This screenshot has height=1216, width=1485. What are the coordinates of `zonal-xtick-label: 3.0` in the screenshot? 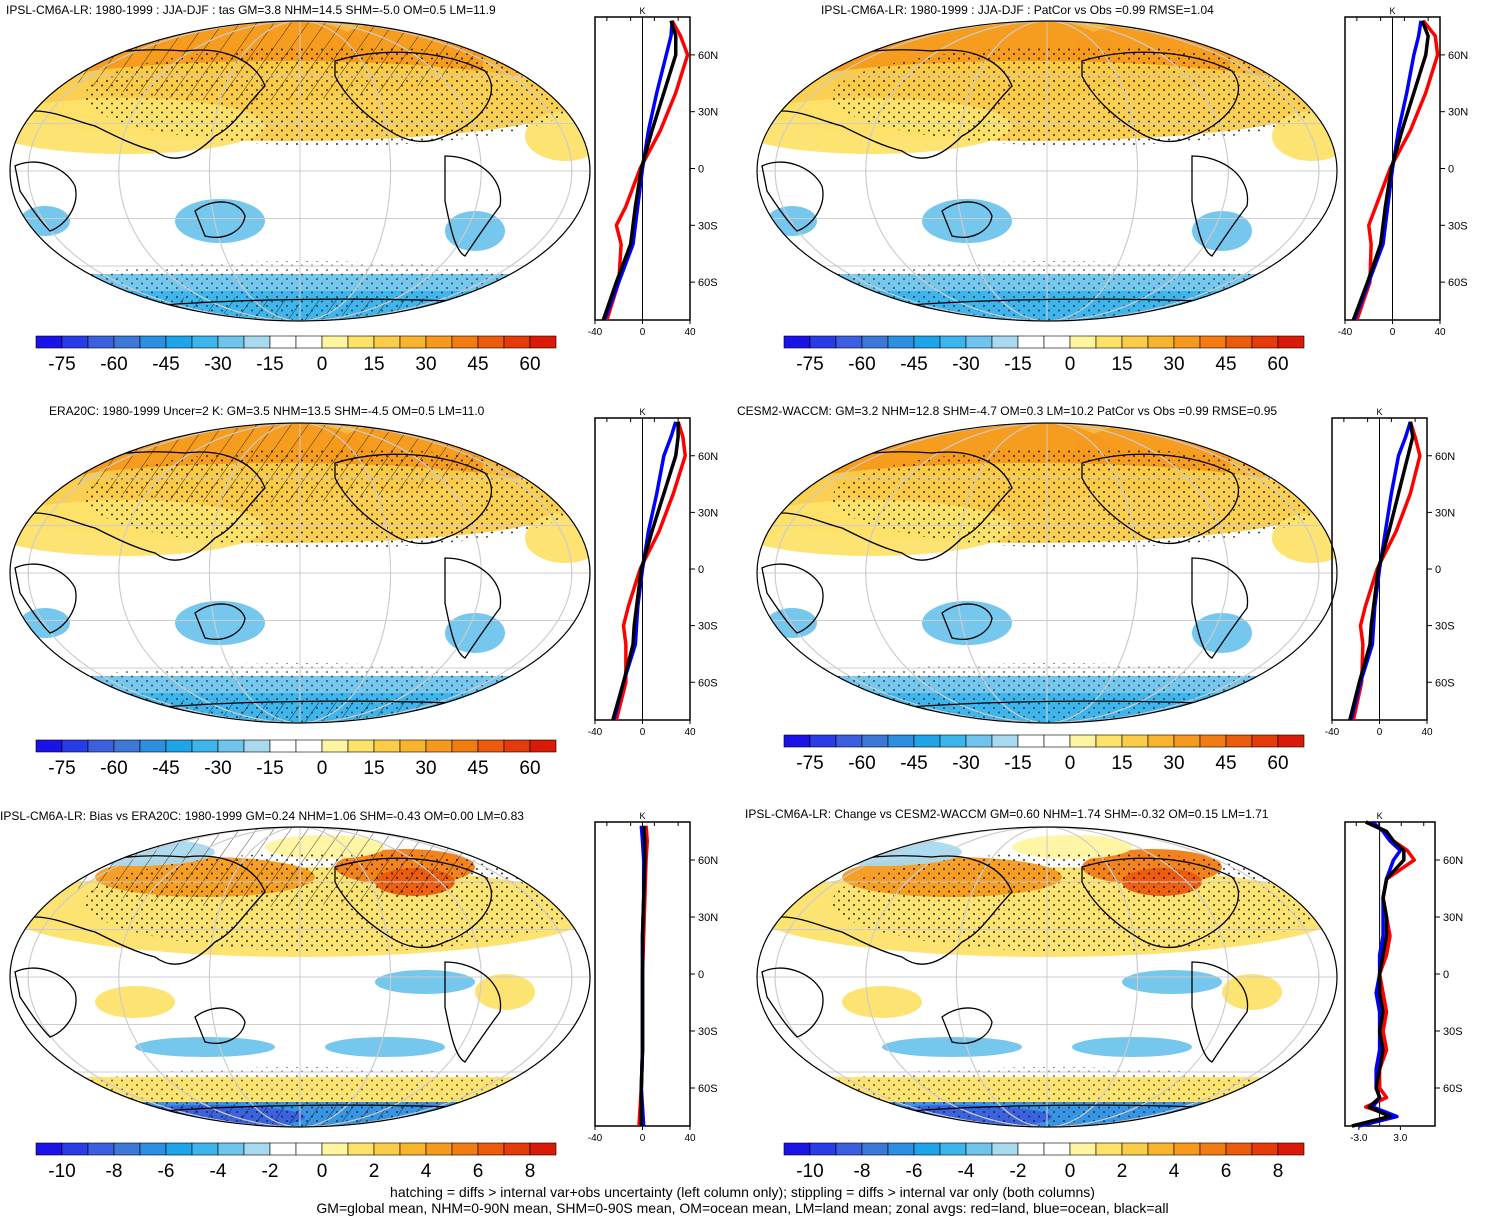 It's located at (1400, 1138).